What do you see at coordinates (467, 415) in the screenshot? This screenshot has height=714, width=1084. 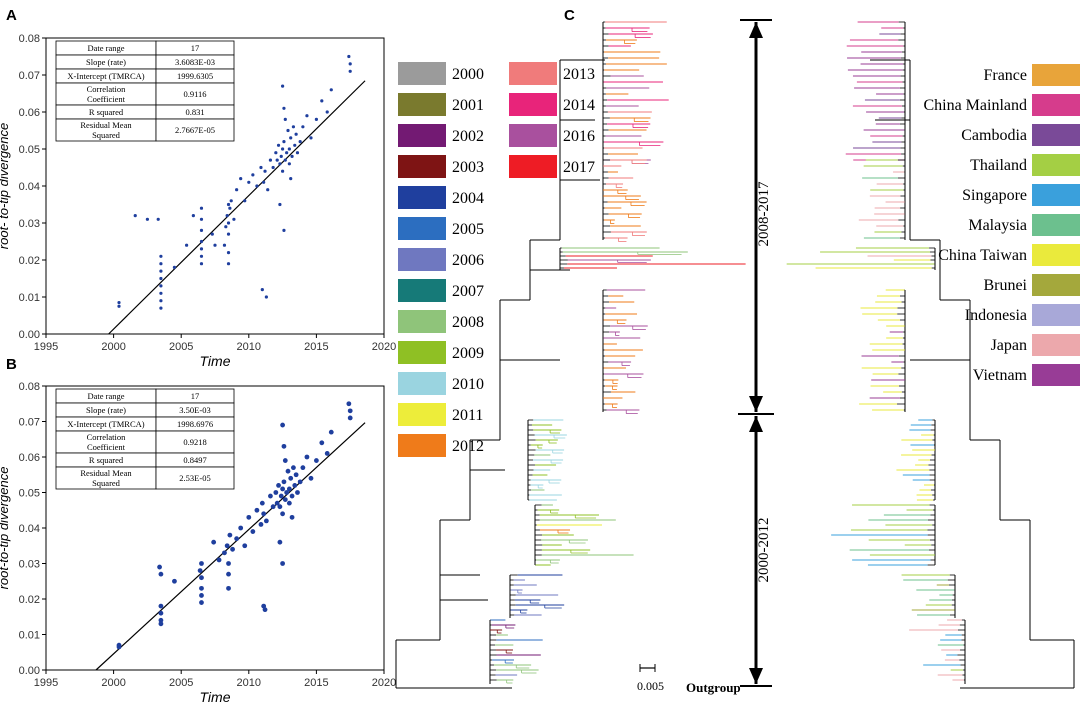 I see `year-label: 2011` at bounding box center [467, 415].